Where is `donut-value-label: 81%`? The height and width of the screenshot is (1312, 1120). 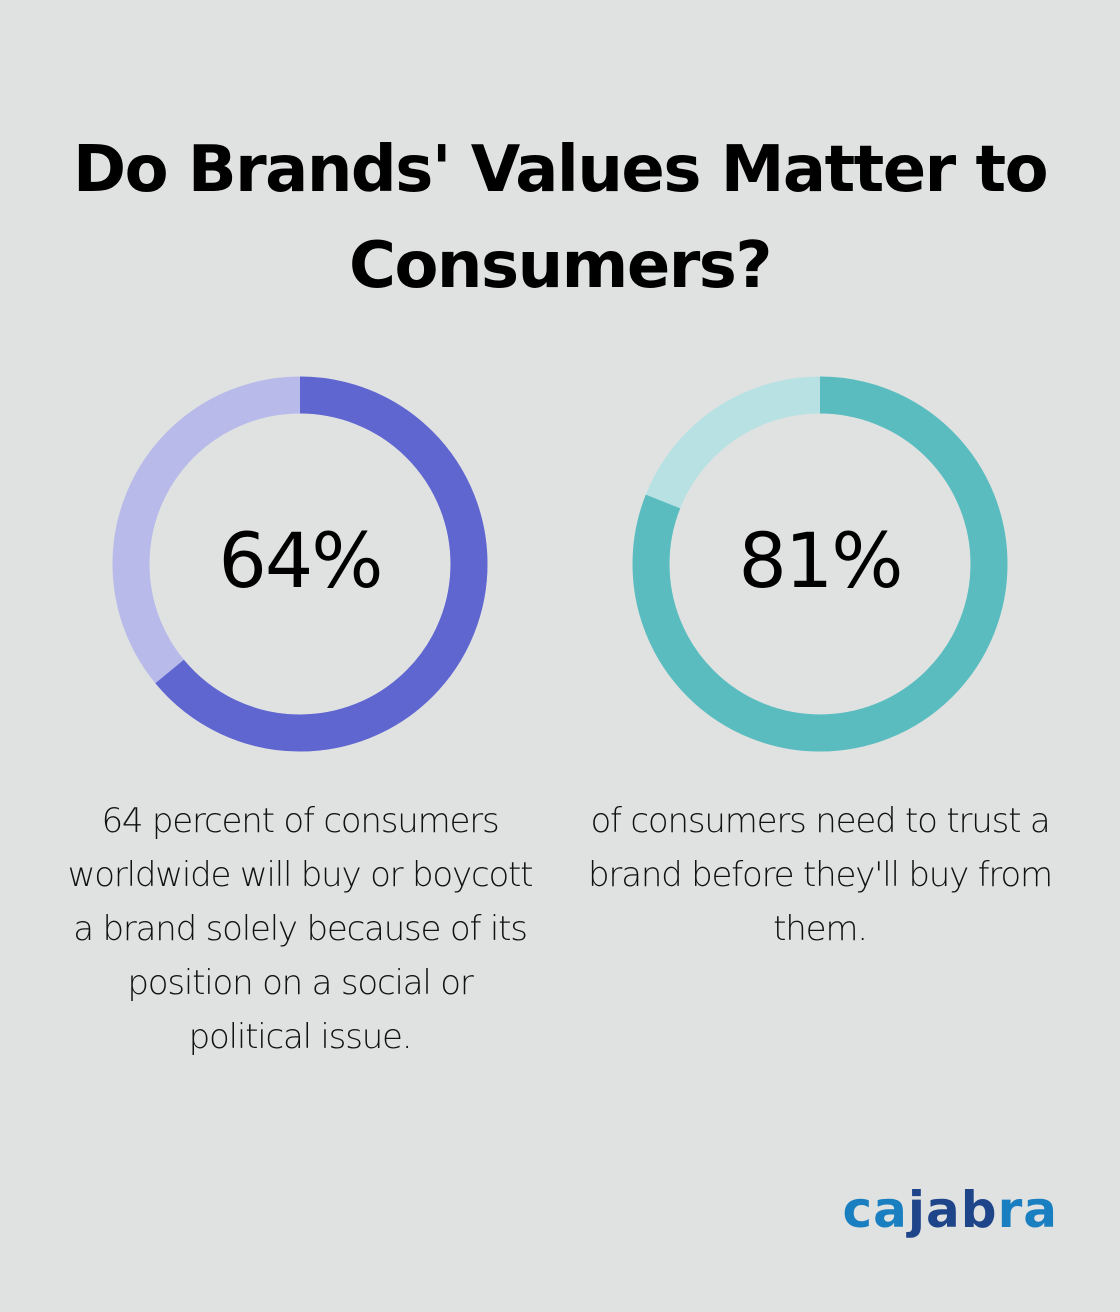 donut-value-label: 81% is located at coordinates (821, 560).